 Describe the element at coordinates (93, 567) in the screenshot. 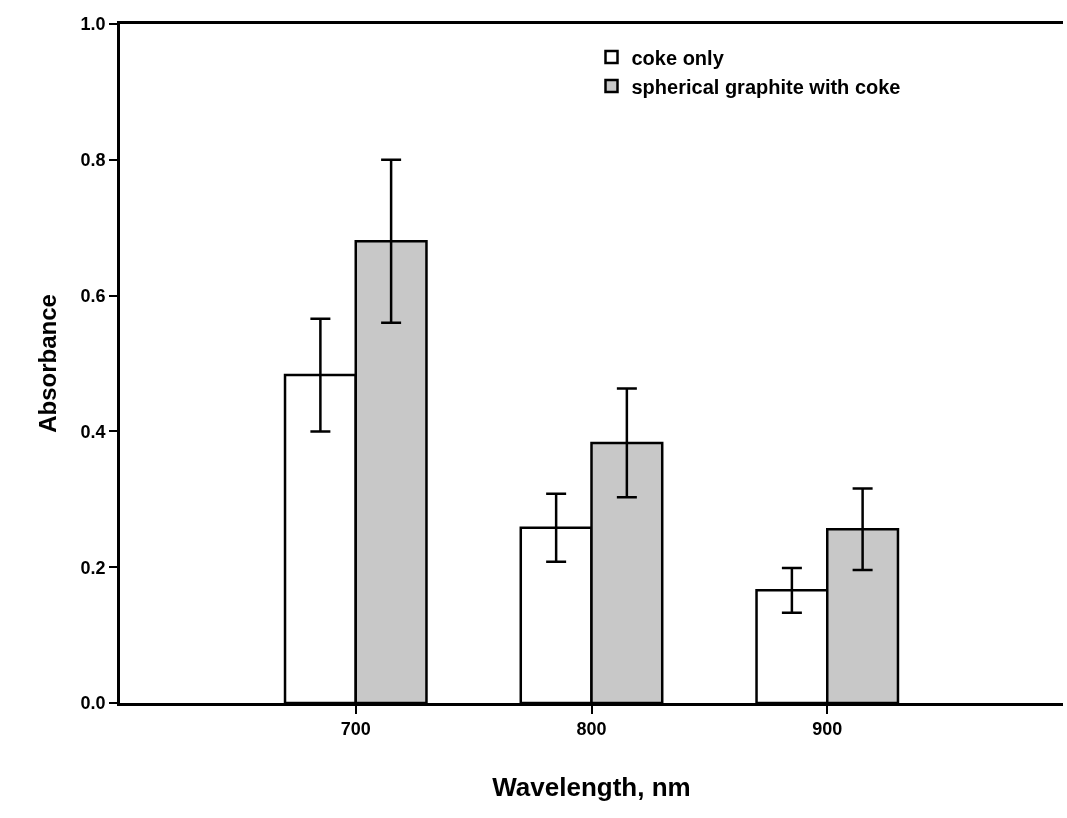

I see `y-tick-label: 0.2` at that location.